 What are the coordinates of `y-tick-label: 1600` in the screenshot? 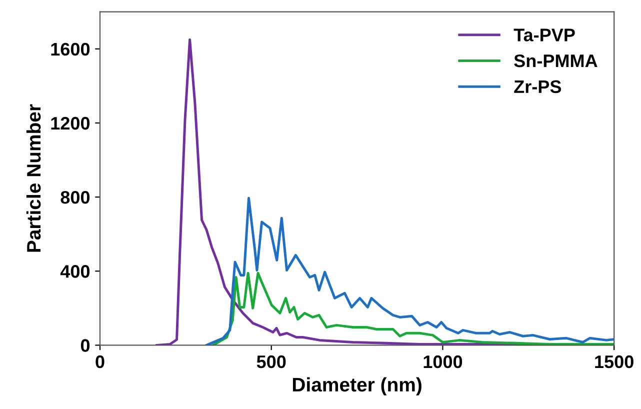 It's located at (70, 49).